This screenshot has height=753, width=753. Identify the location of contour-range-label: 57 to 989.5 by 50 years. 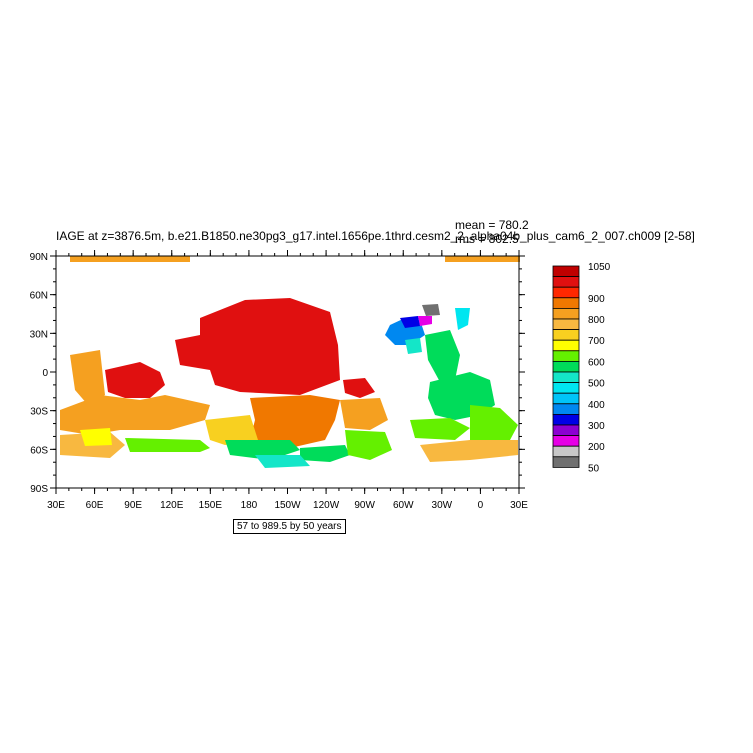
(289, 526).